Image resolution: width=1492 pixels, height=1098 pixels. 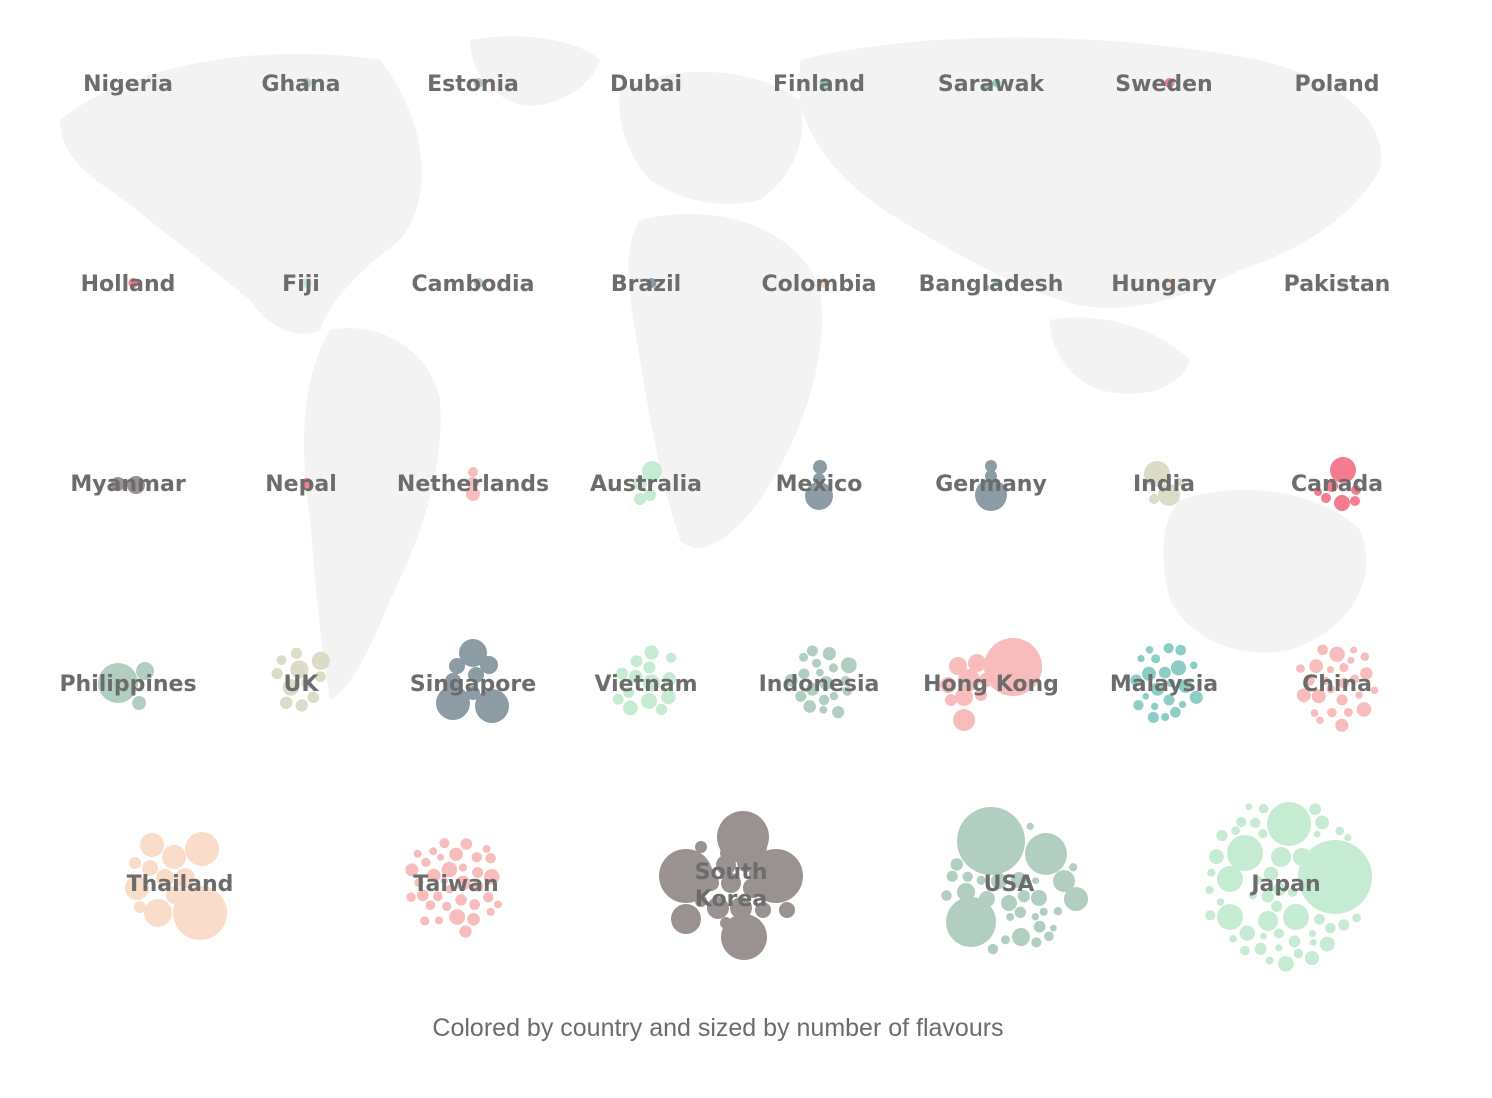 I want to click on map-north-america, so click(x=241, y=193).